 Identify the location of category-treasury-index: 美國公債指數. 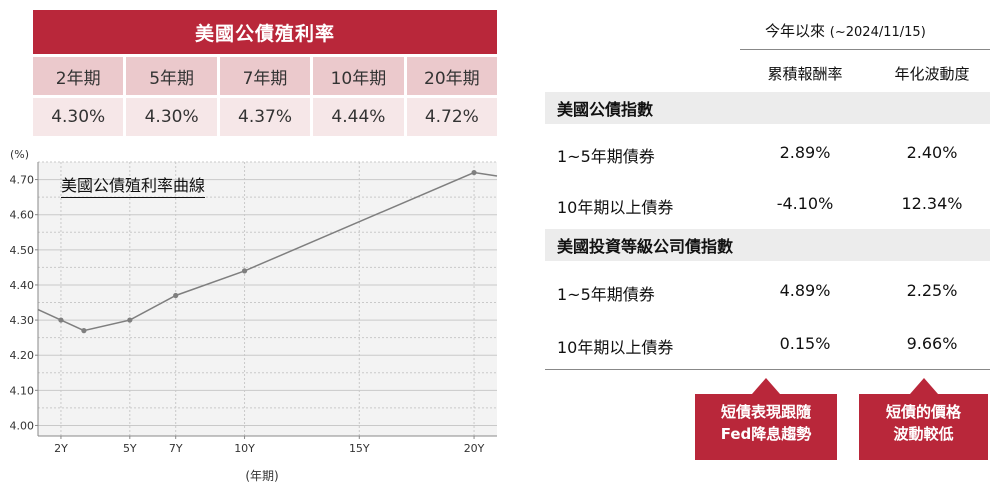
(767, 108).